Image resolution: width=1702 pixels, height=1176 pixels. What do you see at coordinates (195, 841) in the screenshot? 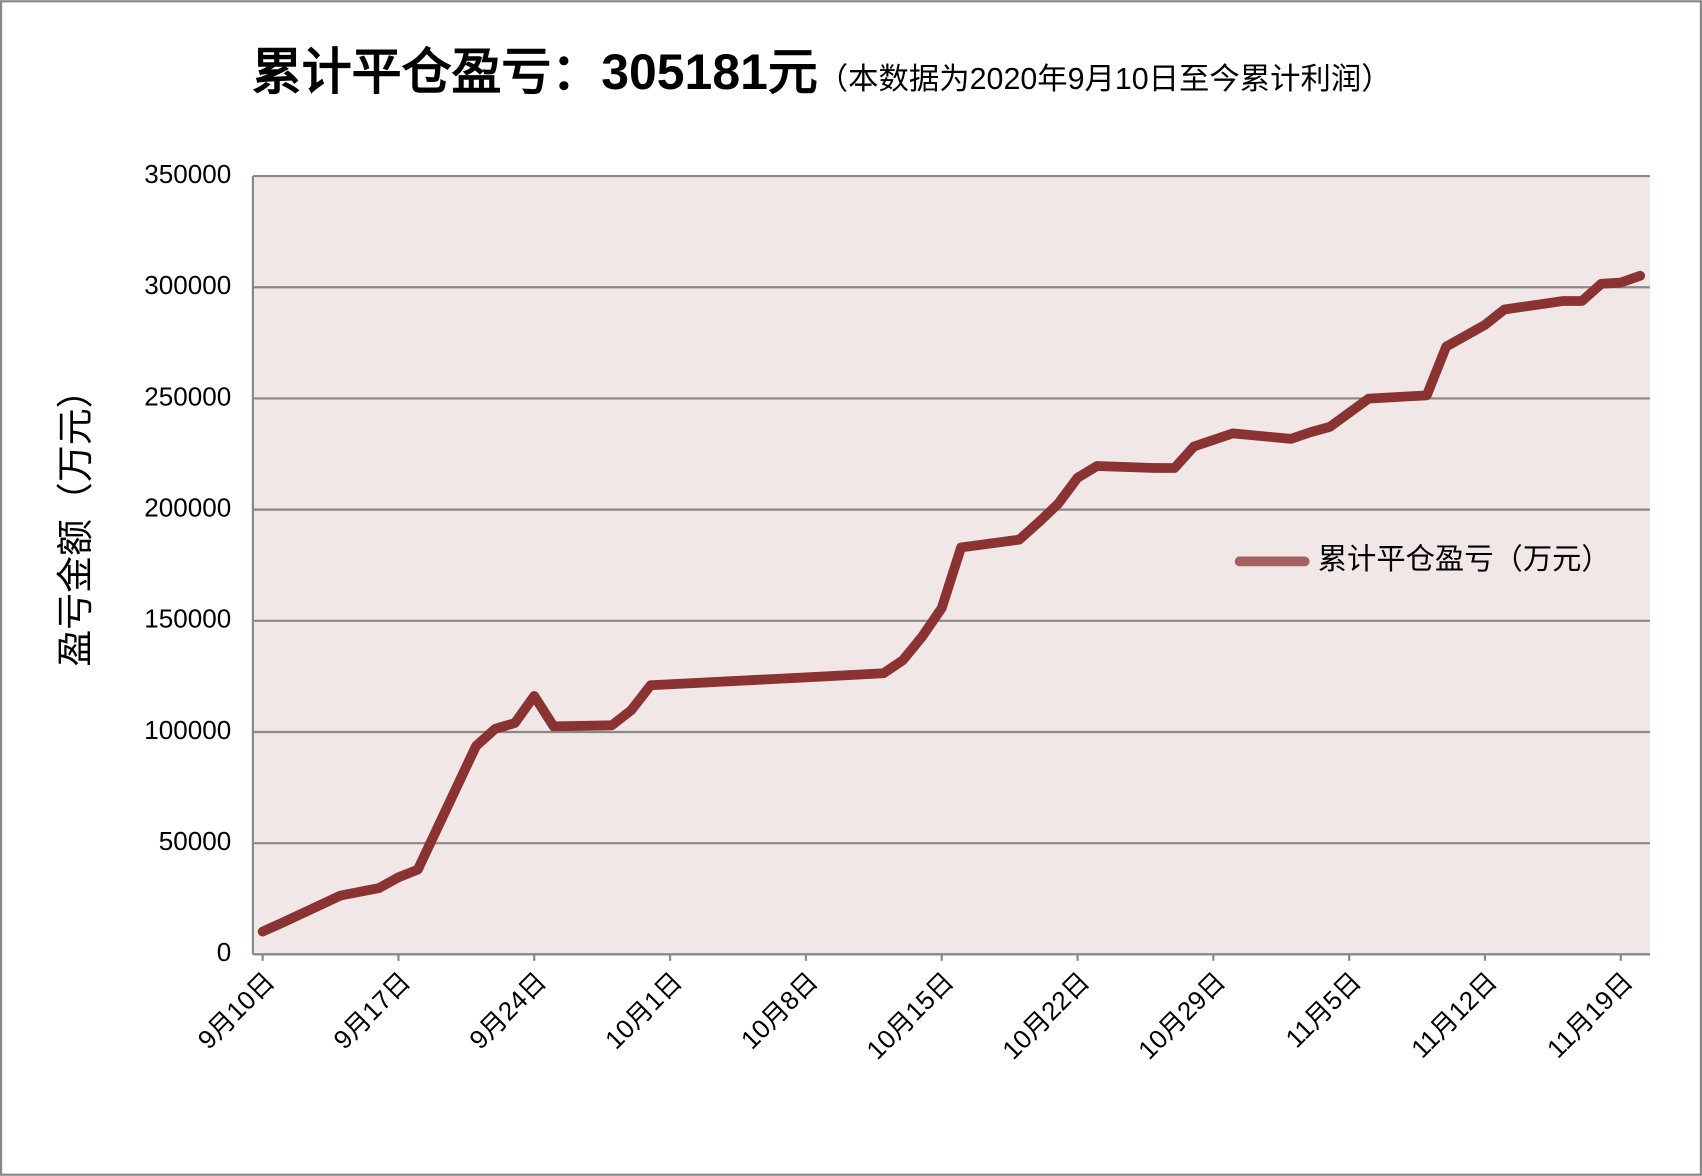
I see `y-tick-label: 50000` at bounding box center [195, 841].